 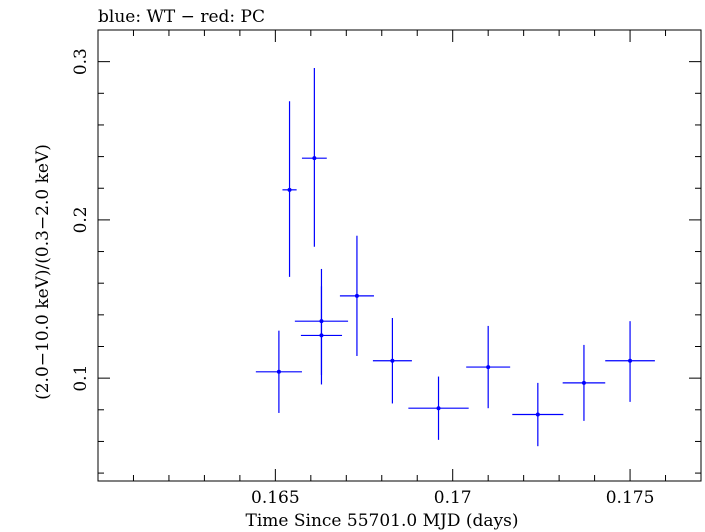 I want to click on chart-title: blue: WT − red: PC, so click(x=181, y=17).